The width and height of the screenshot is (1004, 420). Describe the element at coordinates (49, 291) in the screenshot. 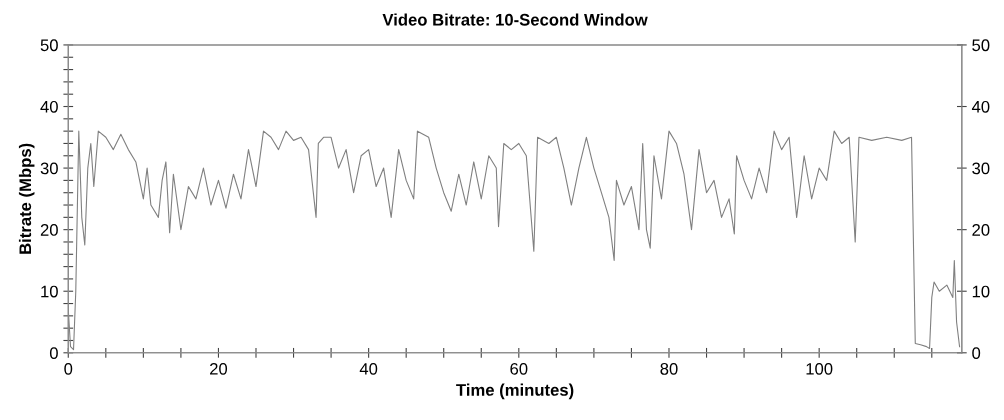

I see `y-tick-label: 10` at that location.